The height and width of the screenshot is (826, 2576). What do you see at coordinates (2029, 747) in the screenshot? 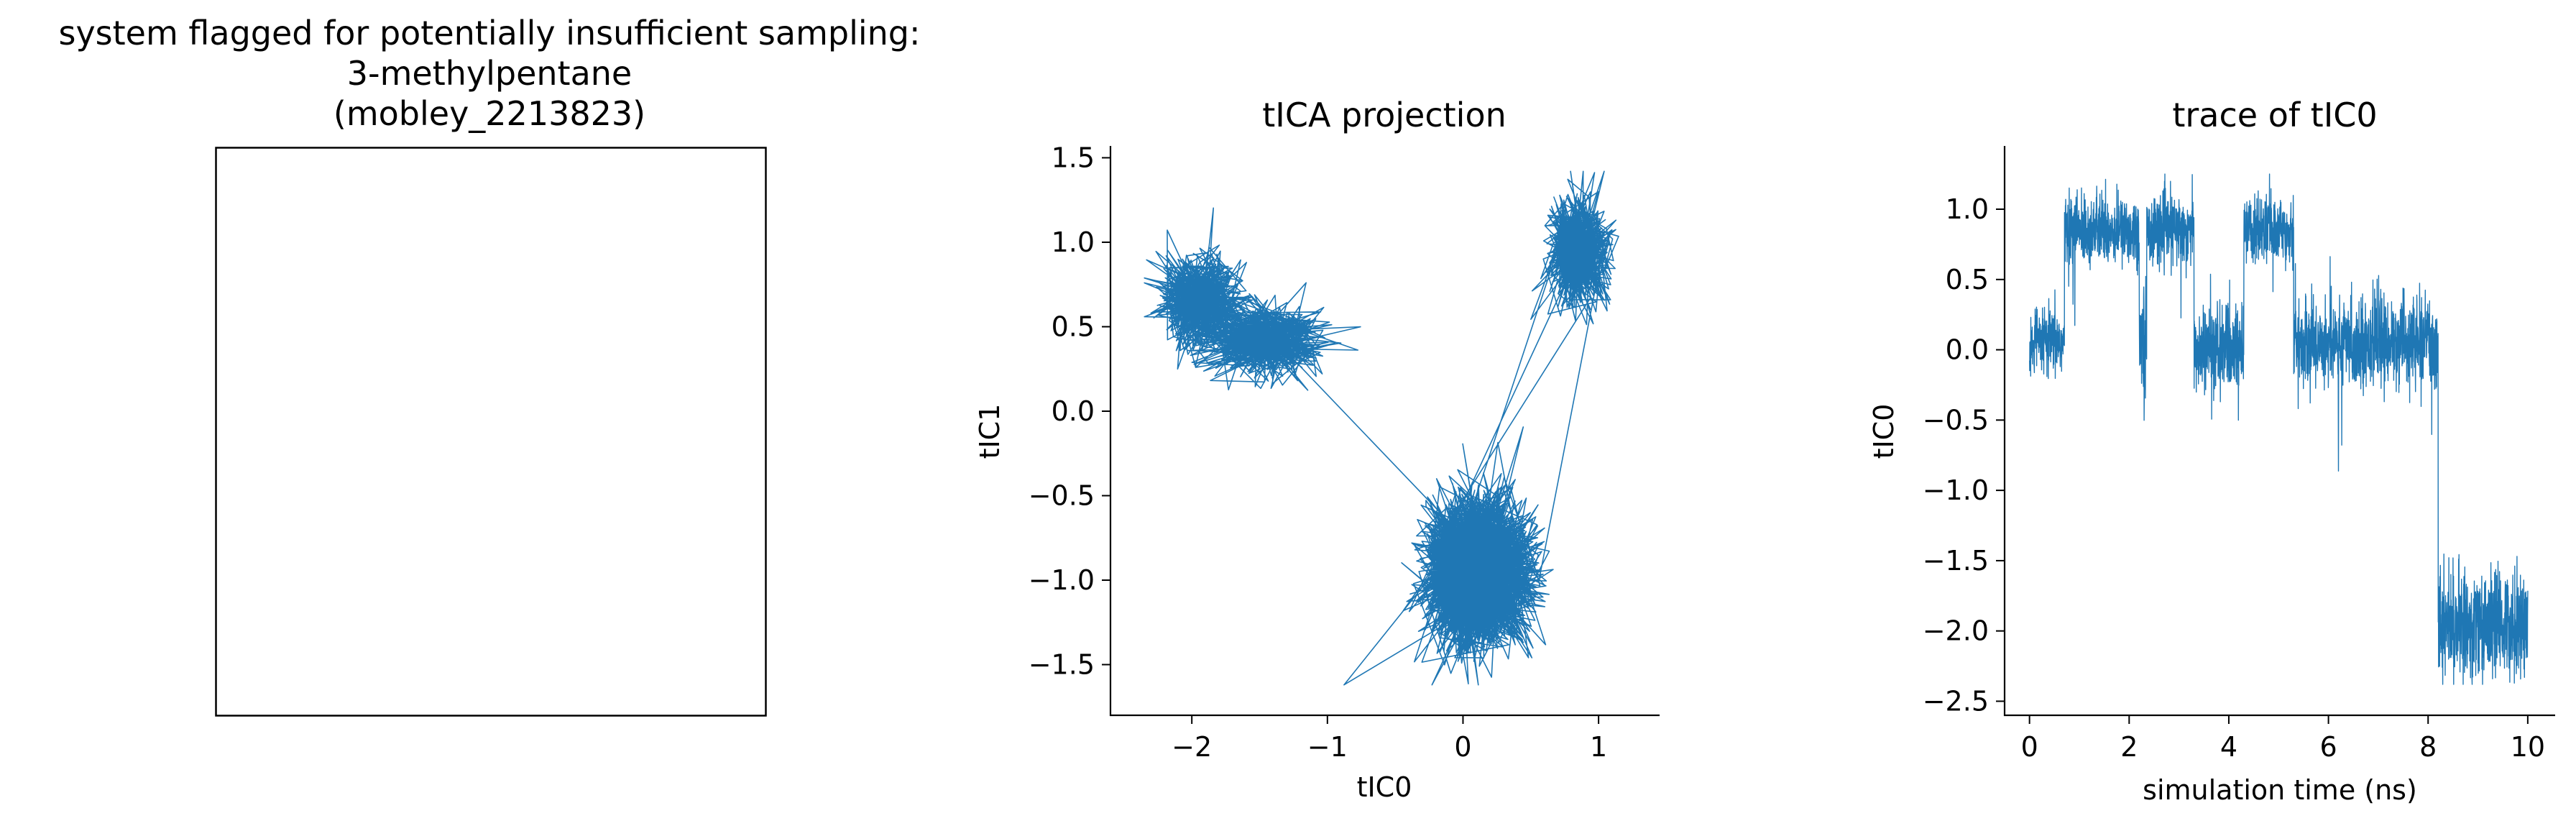
I see `trace-xtick-label: 0` at bounding box center [2029, 747].